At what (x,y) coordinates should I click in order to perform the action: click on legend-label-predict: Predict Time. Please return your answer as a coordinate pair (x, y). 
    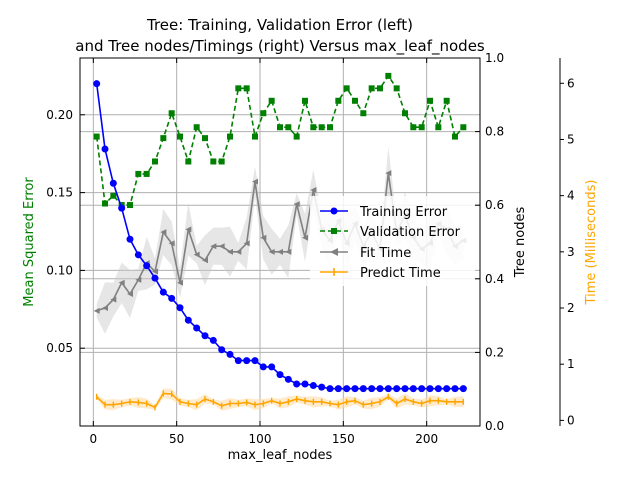
    Looking at the image, I should click on (400, 273).